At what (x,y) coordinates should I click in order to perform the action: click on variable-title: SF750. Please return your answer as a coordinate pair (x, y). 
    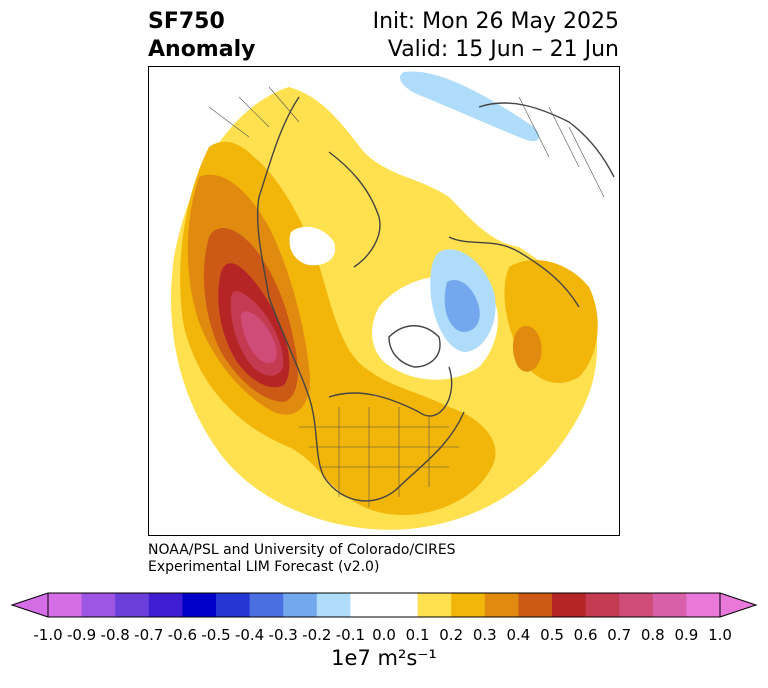
    Looking at the image, I should click on (186, 21).